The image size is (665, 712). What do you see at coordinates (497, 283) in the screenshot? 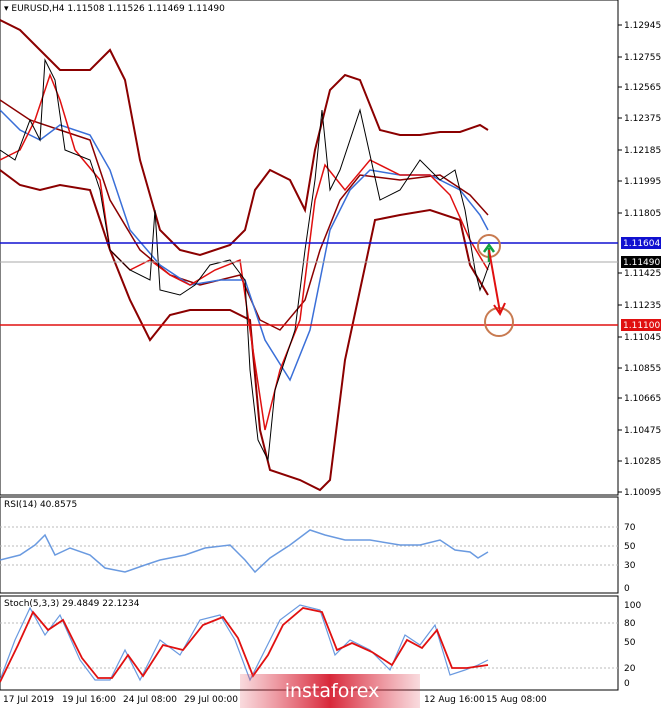
I see `arrow-down` at bounding box center [497, 283].